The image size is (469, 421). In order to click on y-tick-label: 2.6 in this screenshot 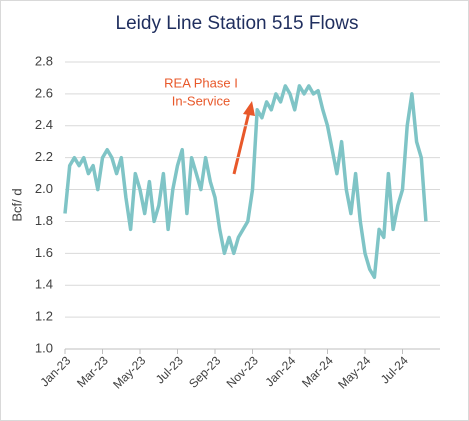, I will do `click(44, 92)`.